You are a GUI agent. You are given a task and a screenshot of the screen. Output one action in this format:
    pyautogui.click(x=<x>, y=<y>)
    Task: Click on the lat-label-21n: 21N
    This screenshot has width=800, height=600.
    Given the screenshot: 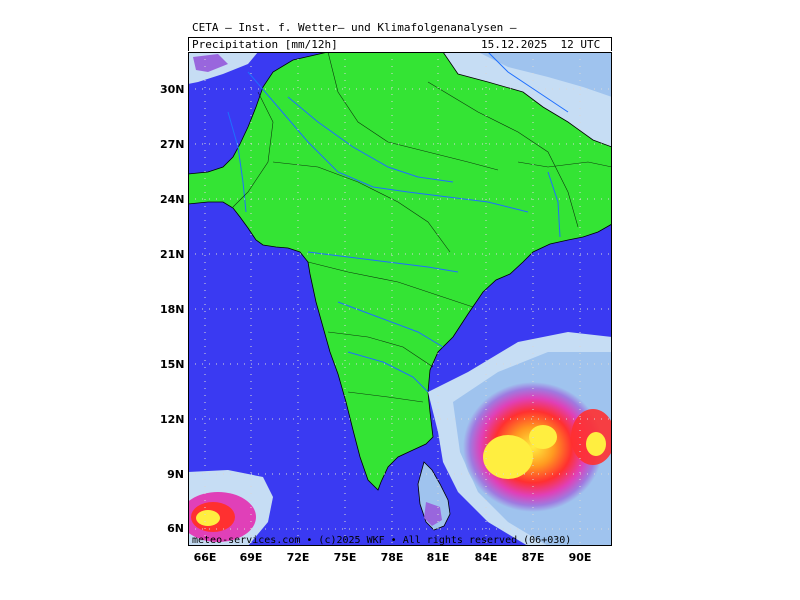 What is the action you would take?
    pyautogui.click(x=172, y=254)
    